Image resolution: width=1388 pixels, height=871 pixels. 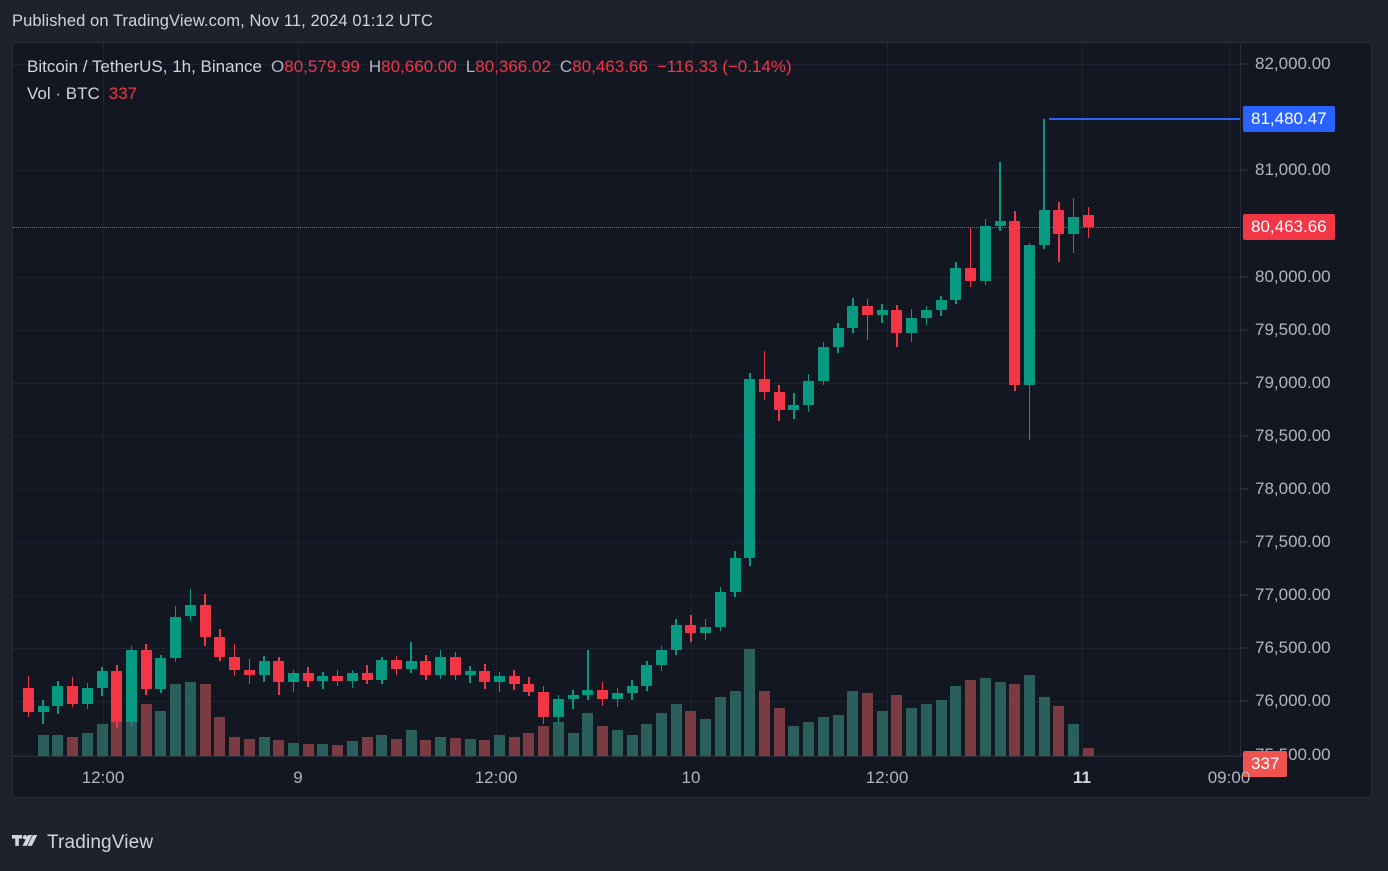 I want to click on tradingview-logo-icon, so click(x=25, y=840).